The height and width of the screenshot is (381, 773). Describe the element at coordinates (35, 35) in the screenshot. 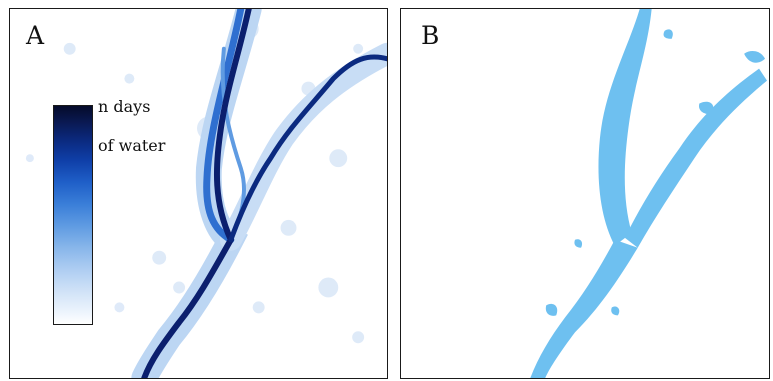

I see `panel-label: A` at that location.